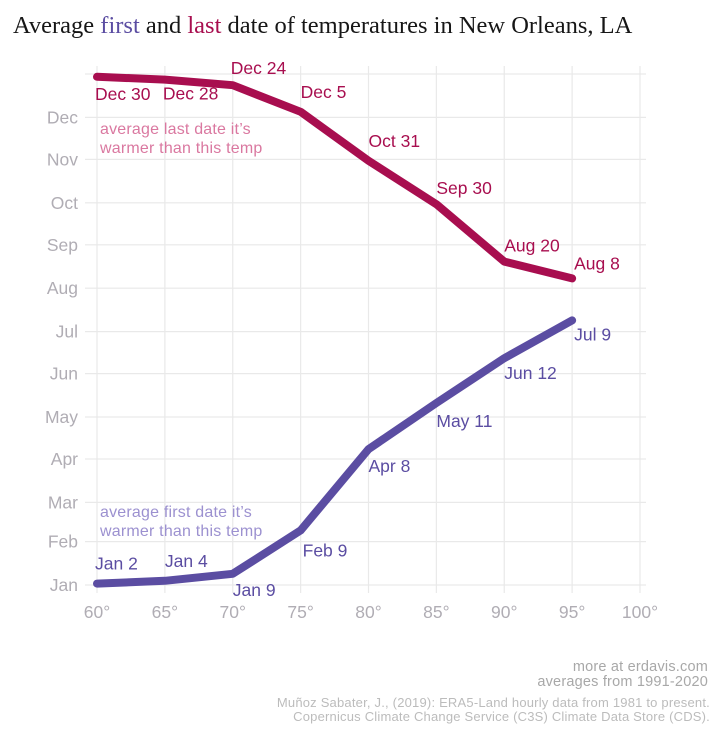  I want to click on x-tick-label: 60°, so click(97, 612).